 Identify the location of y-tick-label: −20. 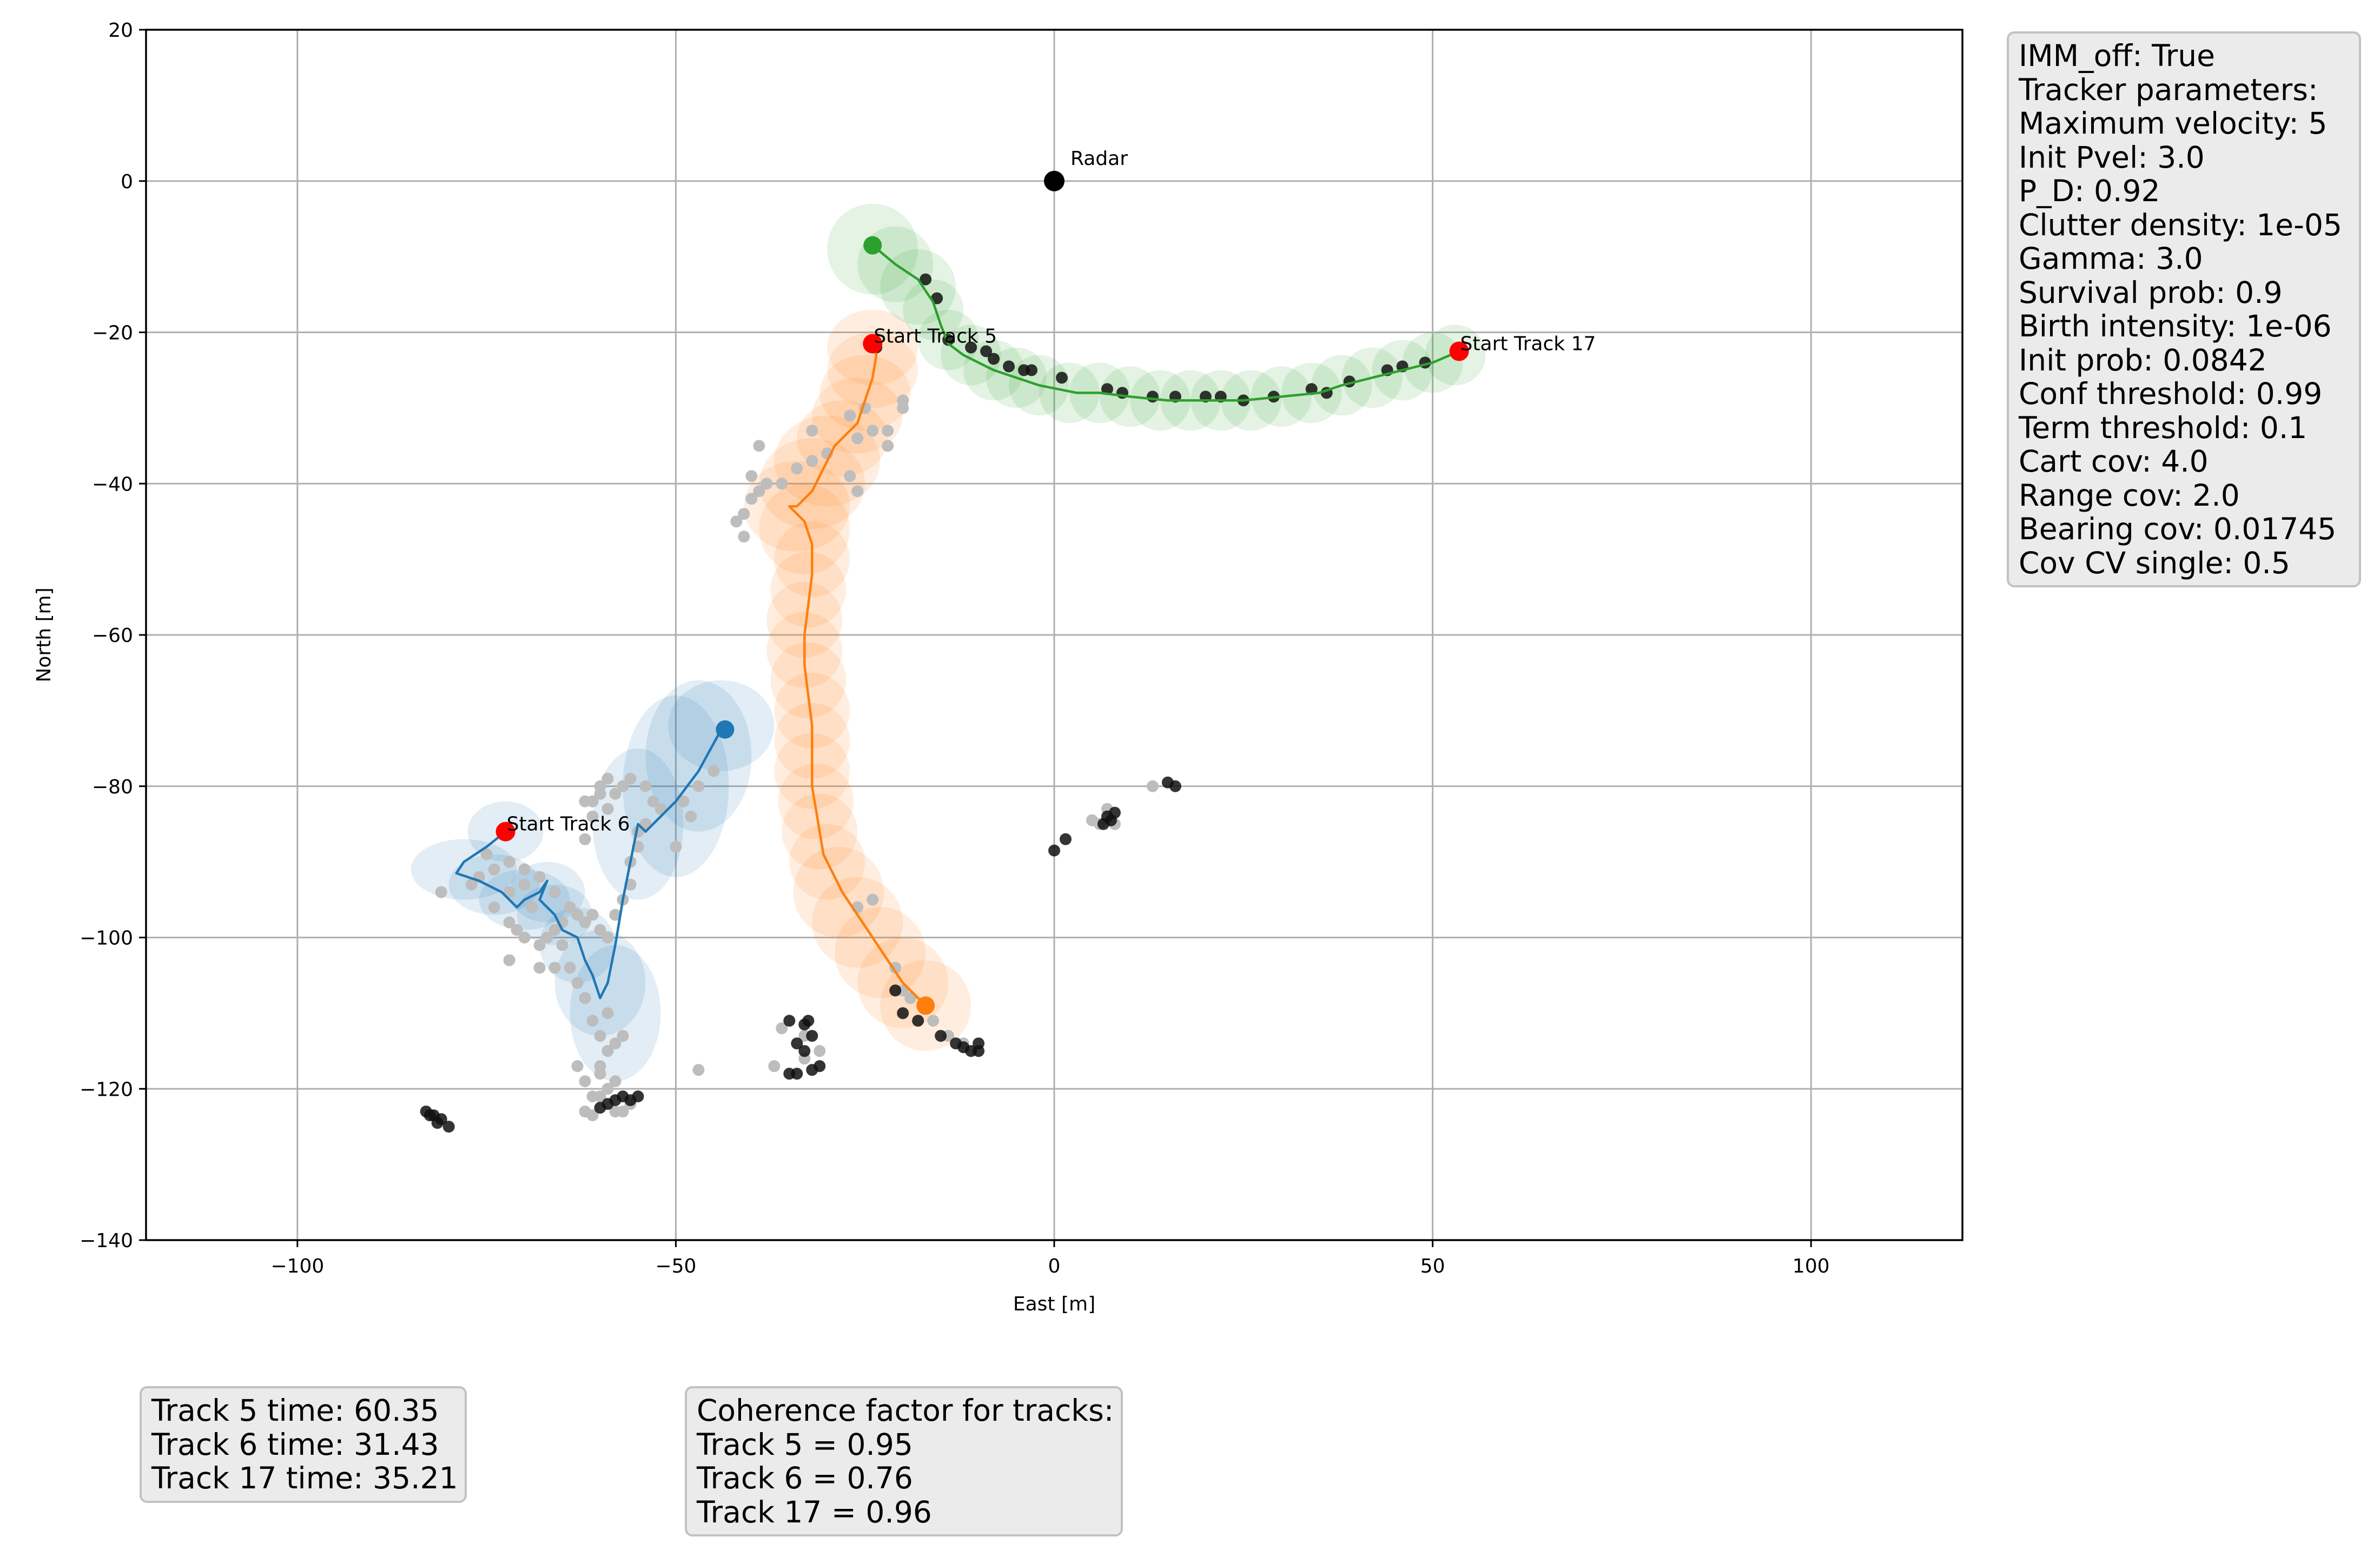
(112, 333).